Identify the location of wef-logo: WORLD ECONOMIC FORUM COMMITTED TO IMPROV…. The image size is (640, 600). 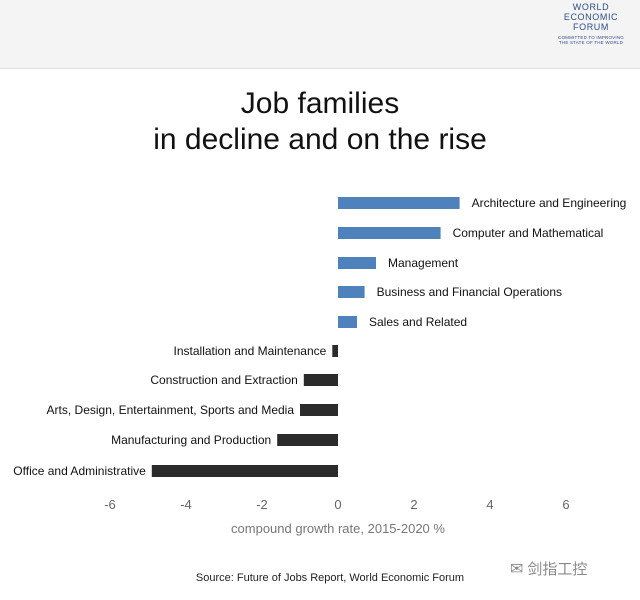
(591, 23).